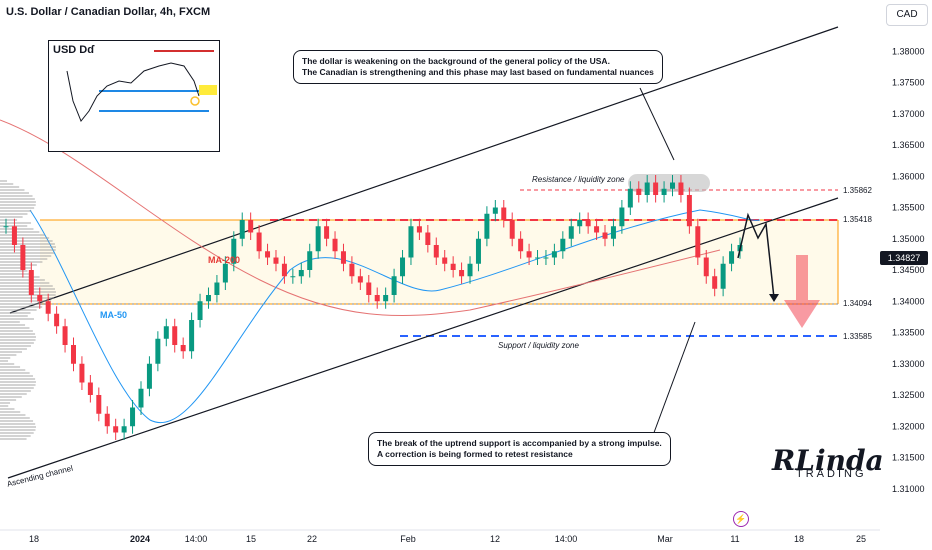 The height and width of the screenshot is (550, 932). What do you see at coordinates (114, 315) in the screenshot?
I see `ma50-label: MA-50` at bounding box center [114, 315].